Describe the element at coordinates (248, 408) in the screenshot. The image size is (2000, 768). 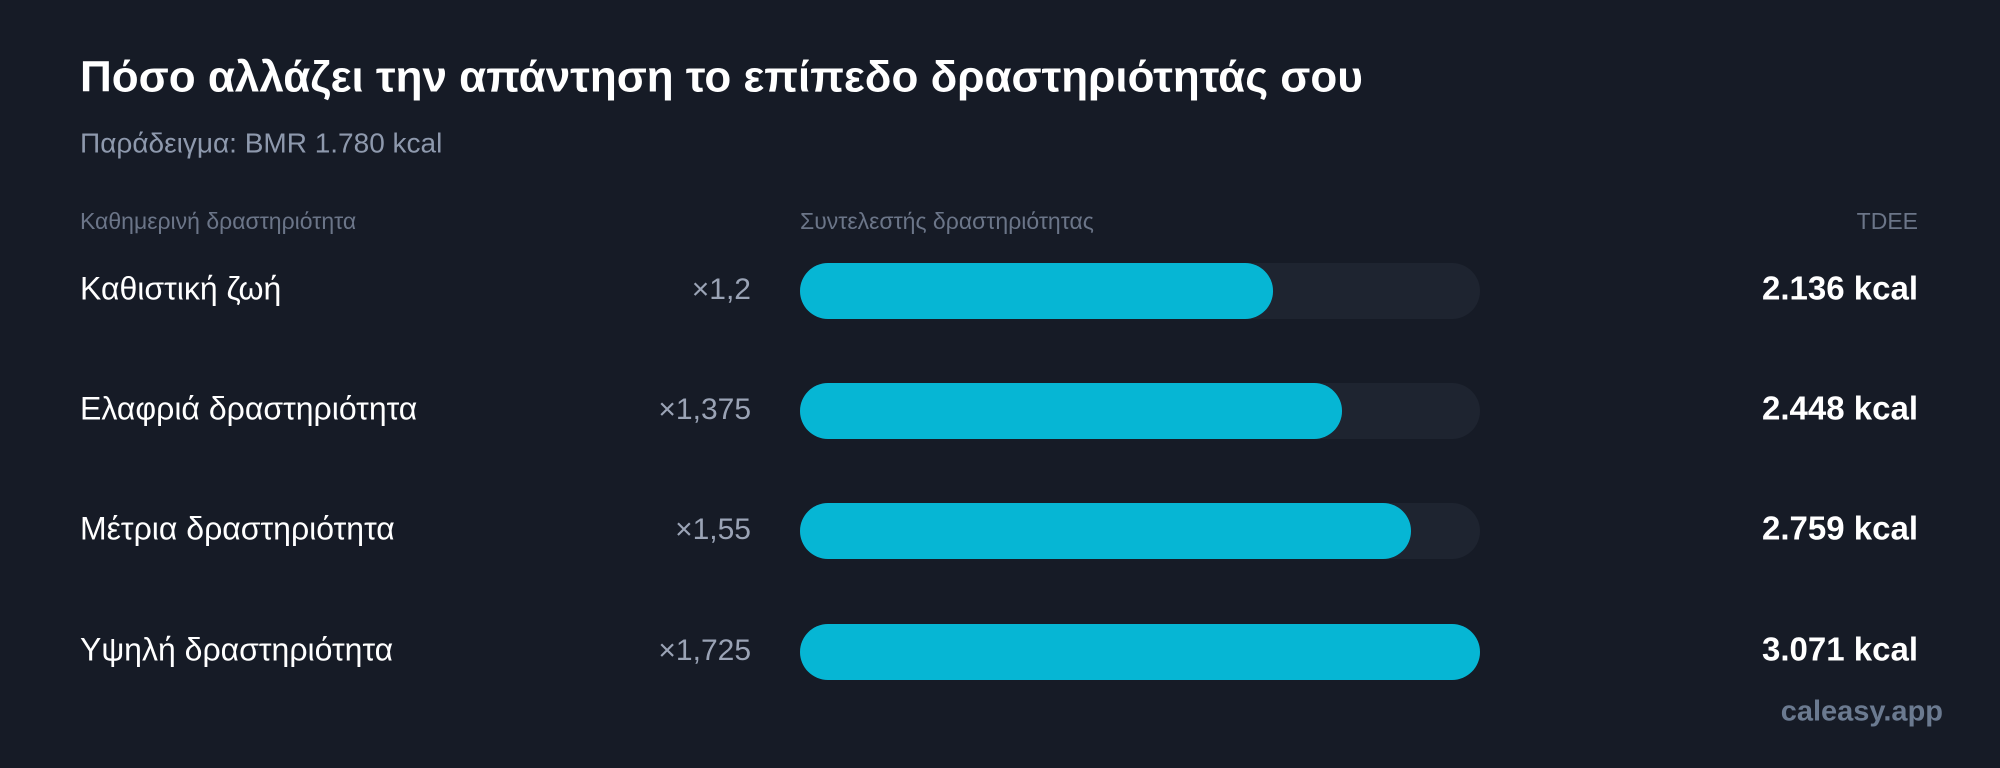
I see `row-label: Ελαφριά δραστηριότητα` at that location.